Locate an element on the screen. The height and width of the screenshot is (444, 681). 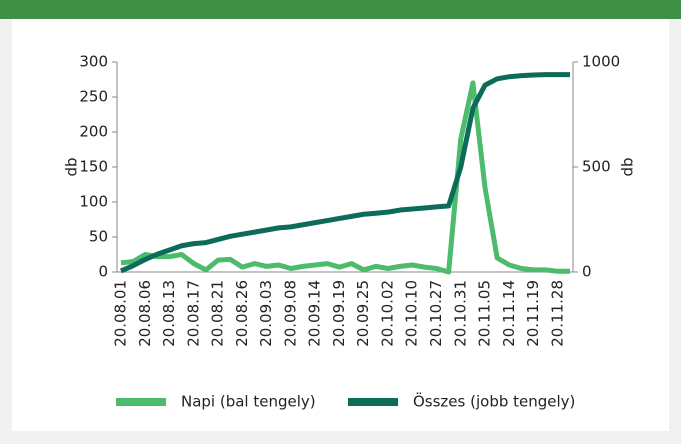
x-tick-label: 20.09.14 is located at coordinates (315, 313).